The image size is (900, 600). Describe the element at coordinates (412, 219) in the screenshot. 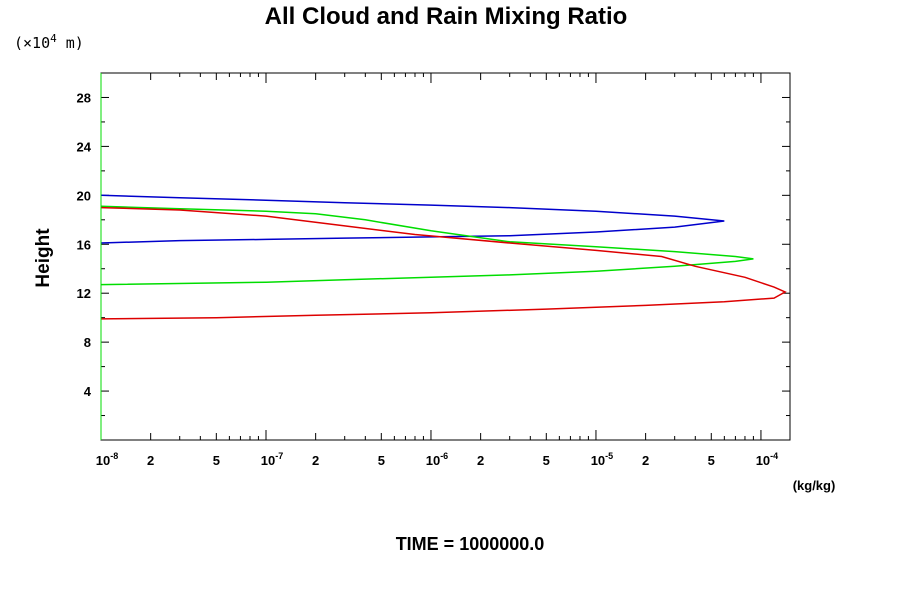

I see `blue-profile-line` at that location.